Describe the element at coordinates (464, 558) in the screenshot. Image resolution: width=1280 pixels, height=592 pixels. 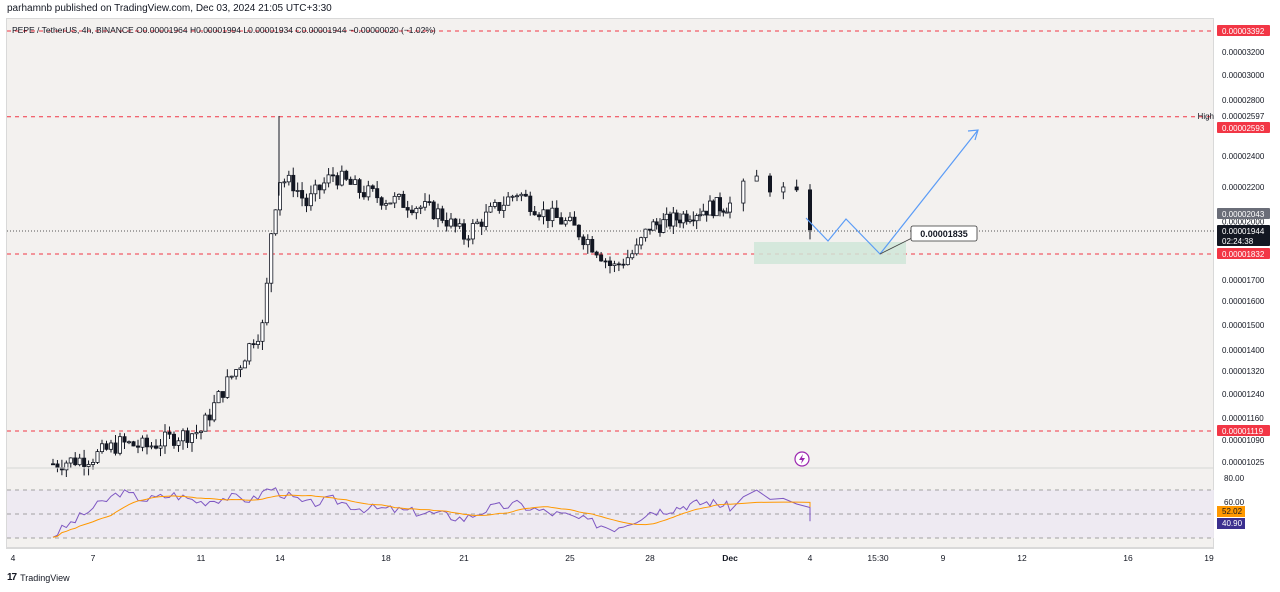
I see `x-tick-5: 21` at that location.